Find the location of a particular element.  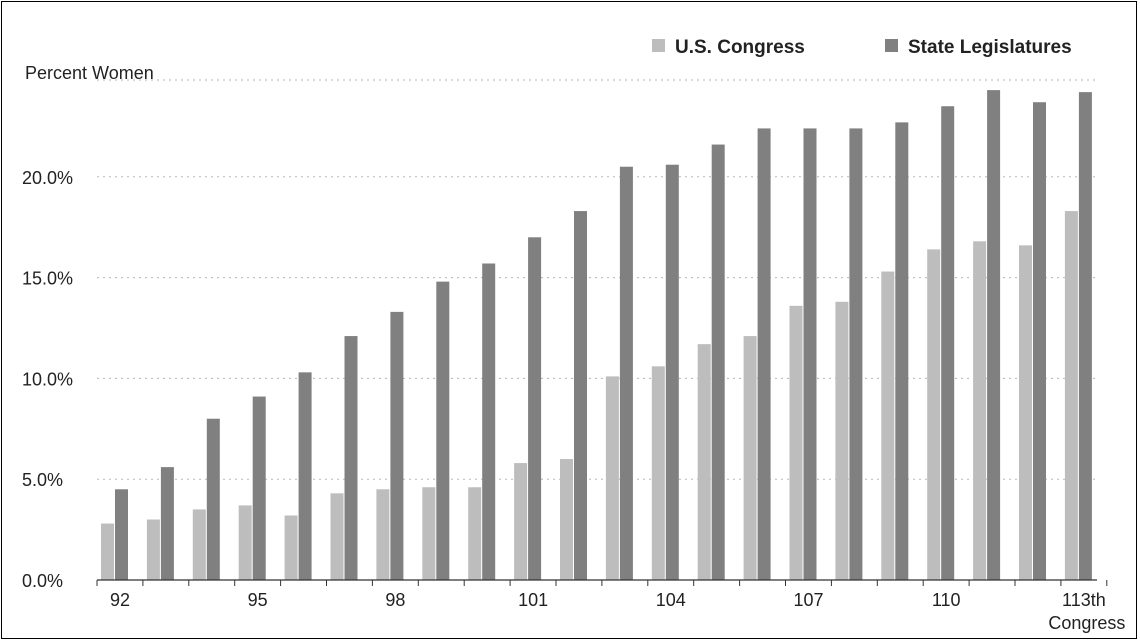

x-tick-label: 95 is located at coordinates (258, 600).